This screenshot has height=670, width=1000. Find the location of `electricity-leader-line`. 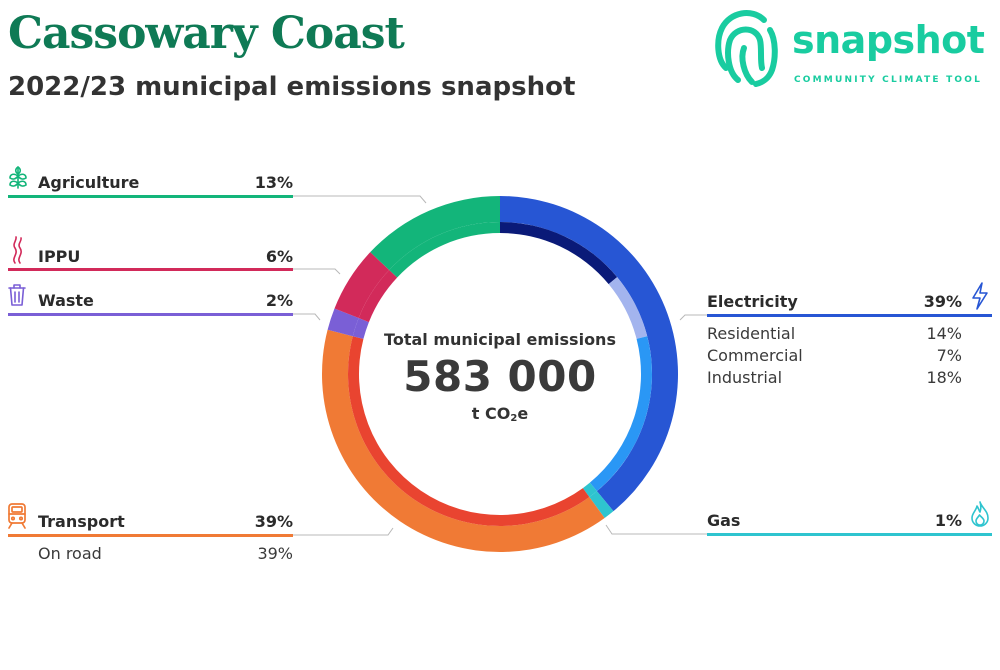

electricity-leader-line is located at coordinates (693, 317).